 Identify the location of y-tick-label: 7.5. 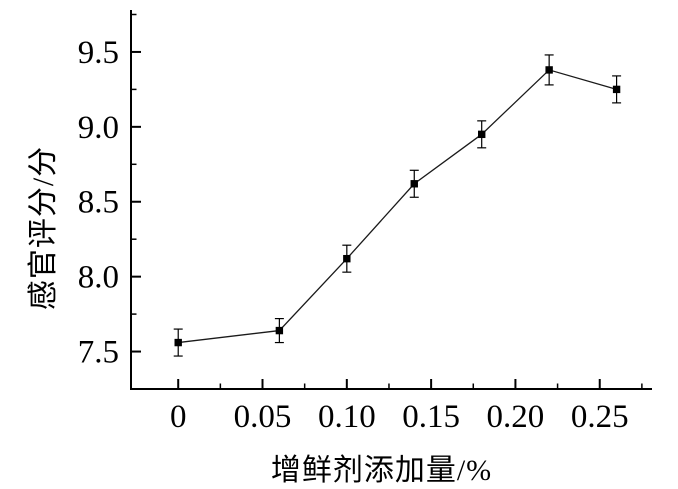
(98, 353).